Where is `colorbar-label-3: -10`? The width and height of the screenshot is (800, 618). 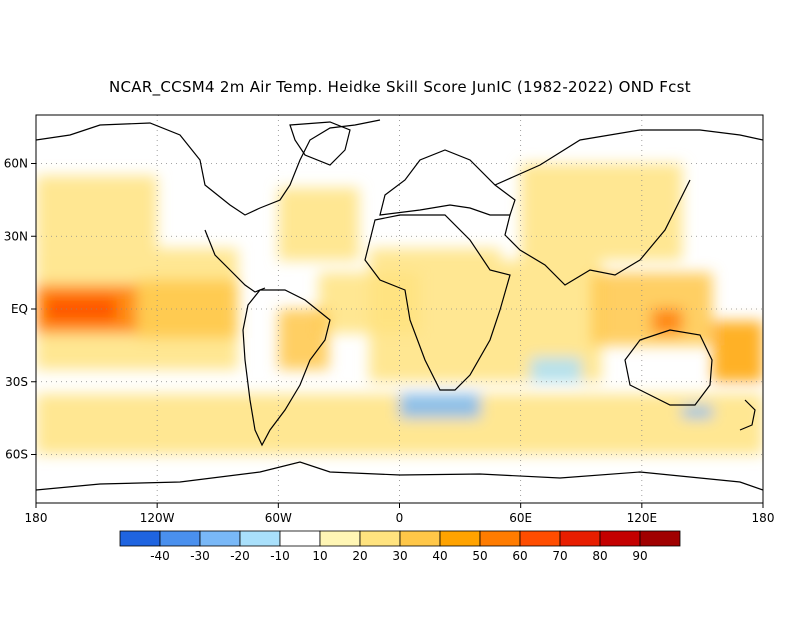
colorbar-label-3: -10 is located at coordinates (280, 556).